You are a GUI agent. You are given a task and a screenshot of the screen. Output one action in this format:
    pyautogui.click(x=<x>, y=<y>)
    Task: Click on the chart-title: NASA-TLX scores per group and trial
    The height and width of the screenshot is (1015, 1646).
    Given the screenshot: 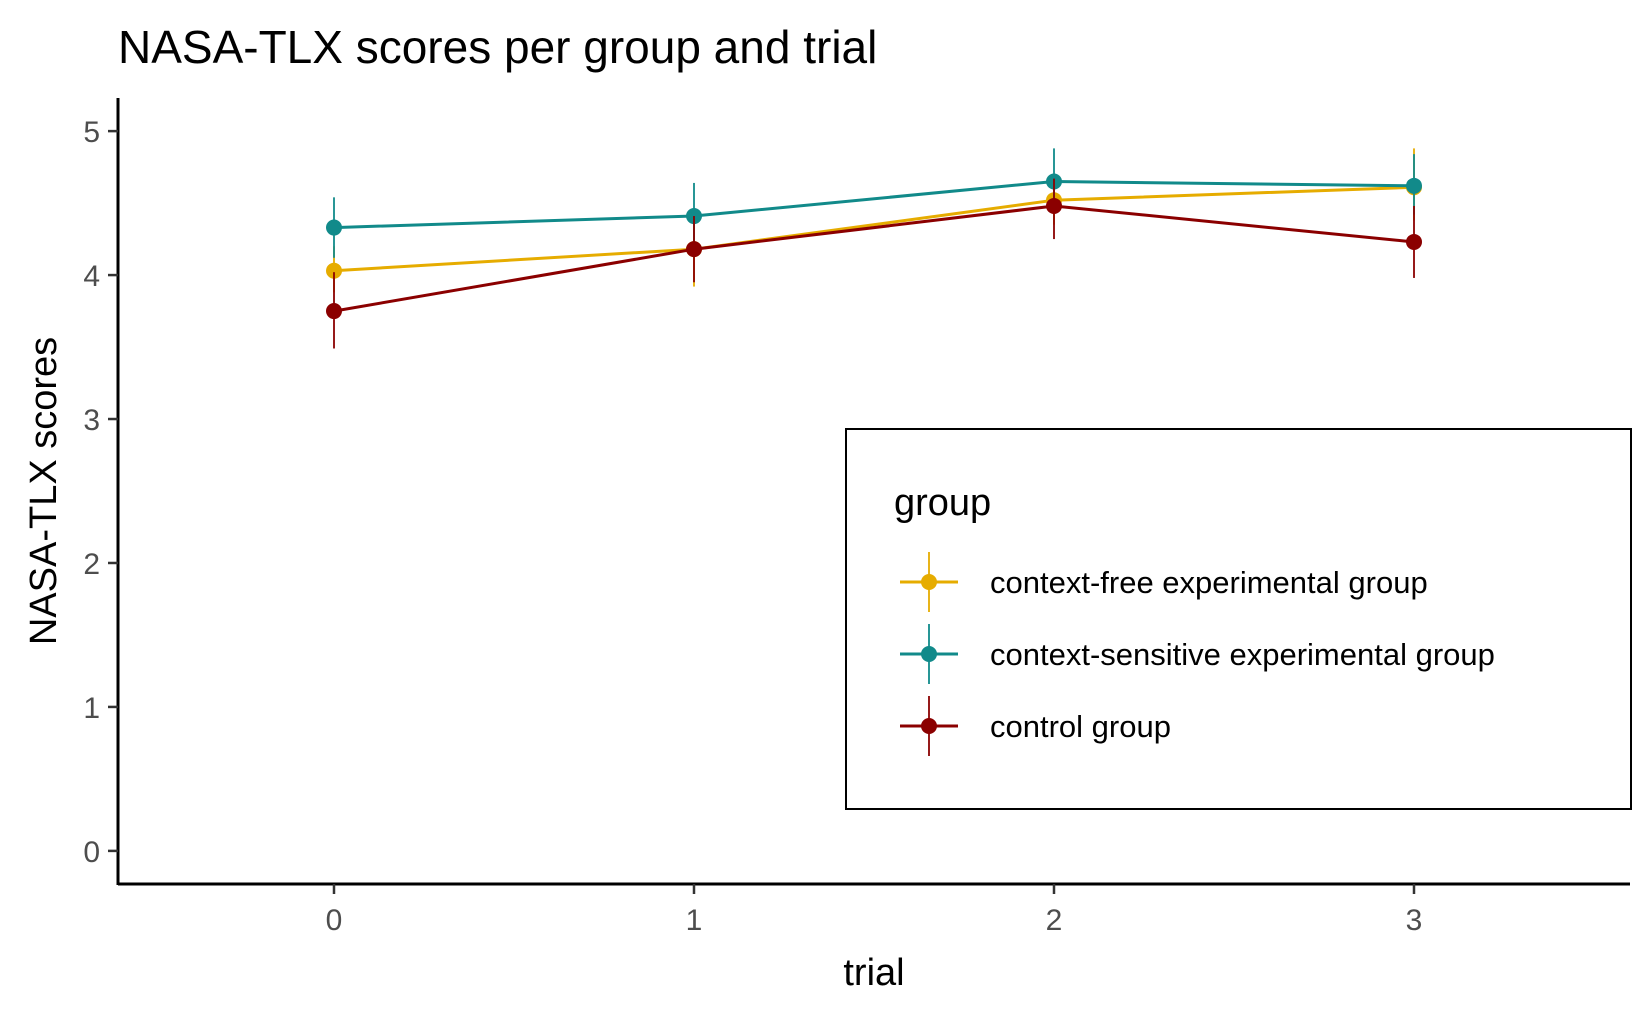 What is the action you would take?
    pyautogui.click(x=497, y=47)
    